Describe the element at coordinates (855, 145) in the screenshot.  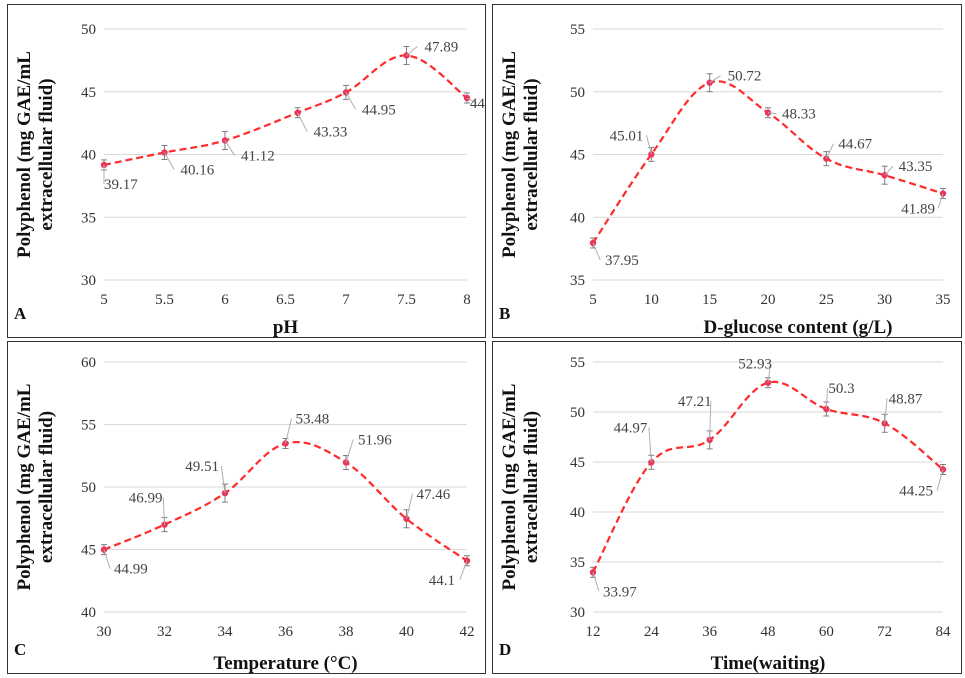
I see `data-label: 44.67` at that location.